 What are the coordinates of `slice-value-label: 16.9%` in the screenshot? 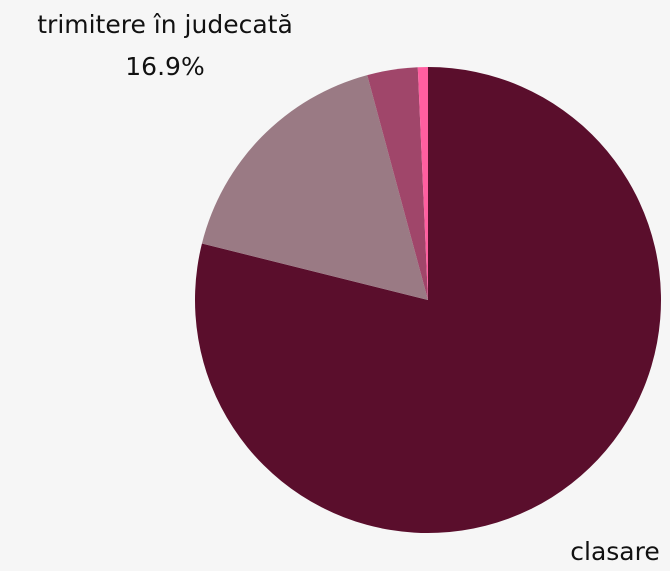 It's located at (164, 66).